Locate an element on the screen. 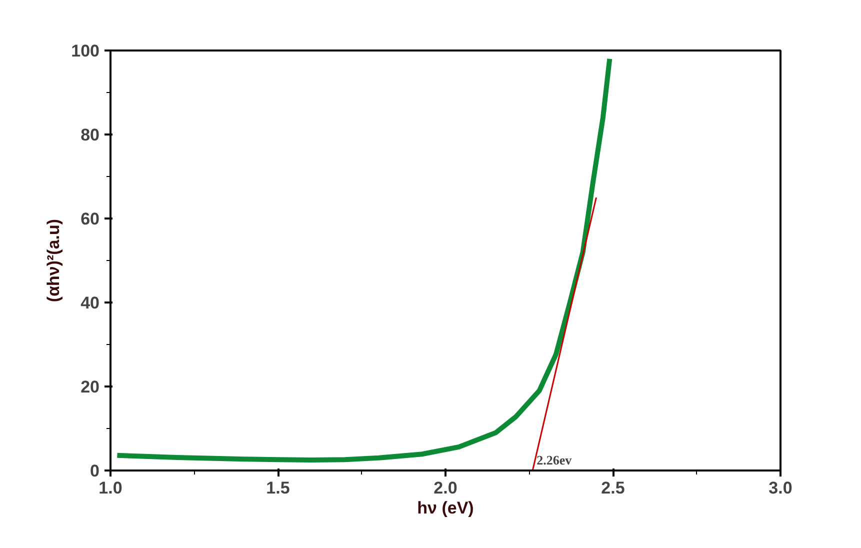 The width and height of the screenshot is (861, 548). x-tick-label: 2.5 is located at coordinates (613, 488).